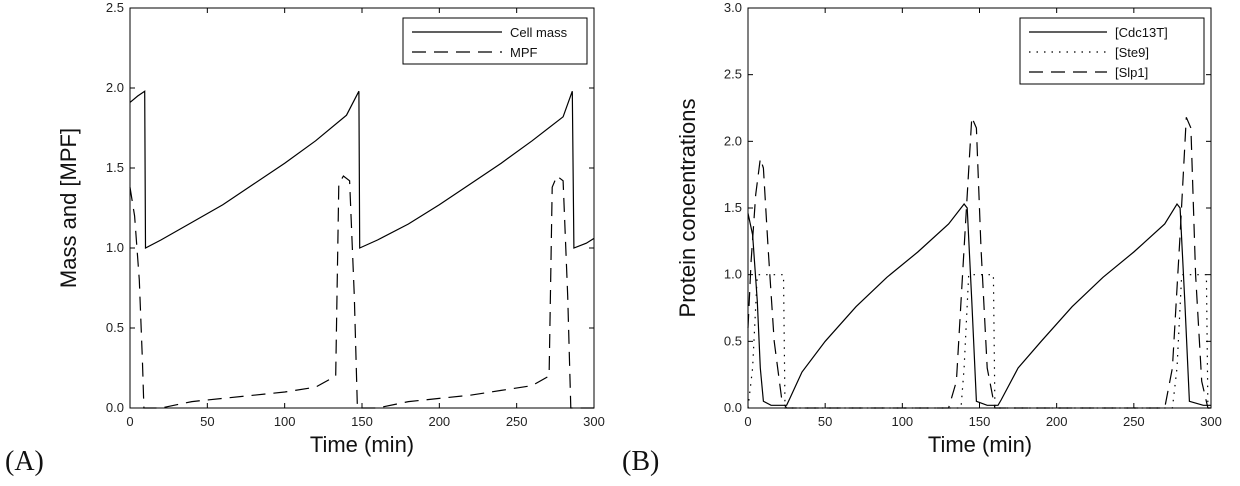  I want to click on y-axis-label-a: Mass and [MPF], so click(68, 208).